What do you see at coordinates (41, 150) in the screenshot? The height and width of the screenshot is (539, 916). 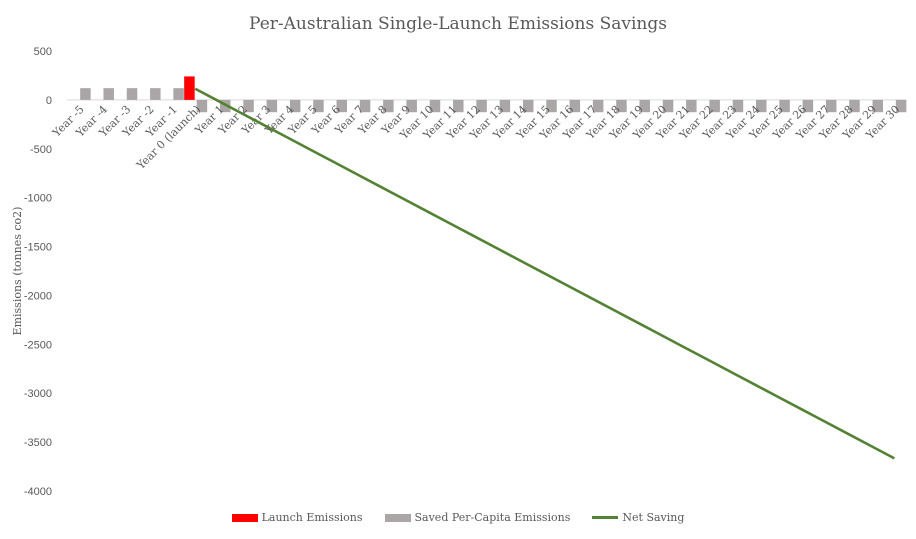 I see `y-tick-label: -500` at bounding box center [41, 150].